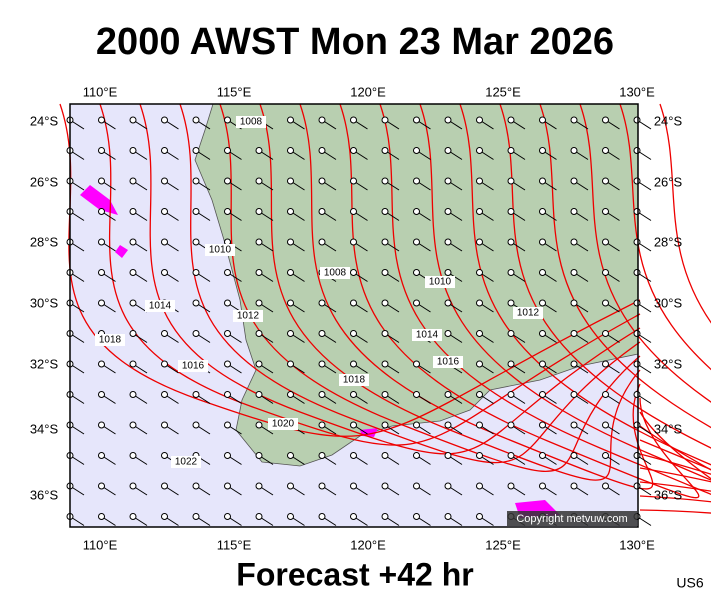  I want to click on lon-label: 120°E, so click(368, 91).